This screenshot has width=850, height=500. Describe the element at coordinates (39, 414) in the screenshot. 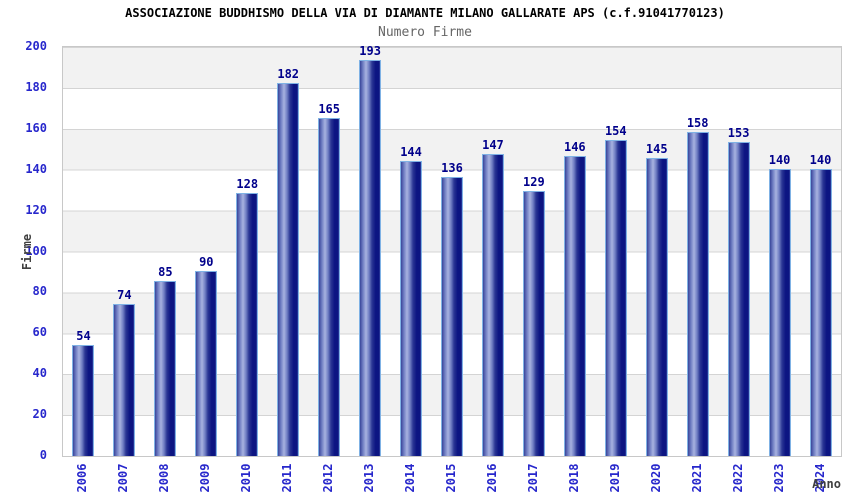

I see `y-tick-label: 20` at that location.